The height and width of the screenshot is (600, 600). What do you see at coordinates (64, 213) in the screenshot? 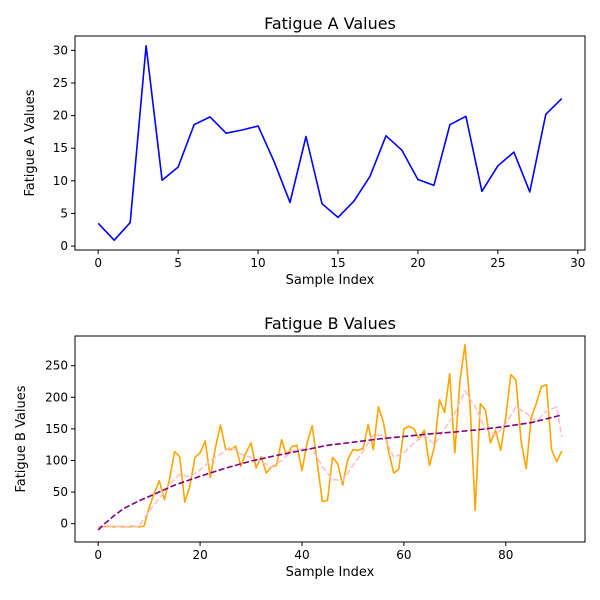
I see `y-tick-label: 5` at bounding box center [64, 213].